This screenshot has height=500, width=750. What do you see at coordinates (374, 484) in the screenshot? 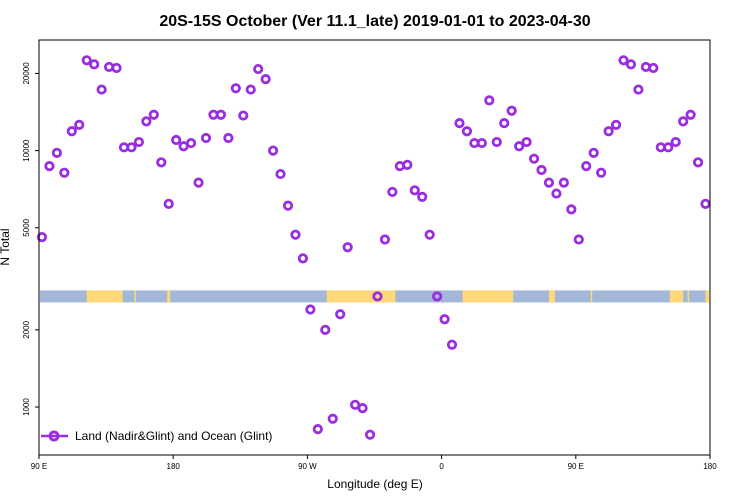
I see `x-axis-title: Longitude (deg E)` at bounding box center [374, 484].